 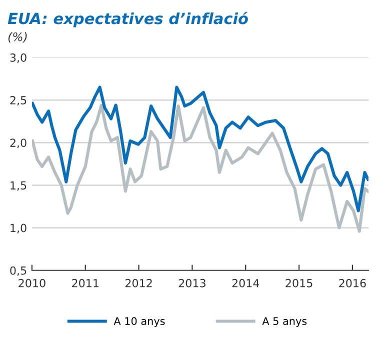 What do you see at coordinates (18, 58) in the screenshot?
I see `y-tick-label: 3,0` at bounding box center [18, 58].